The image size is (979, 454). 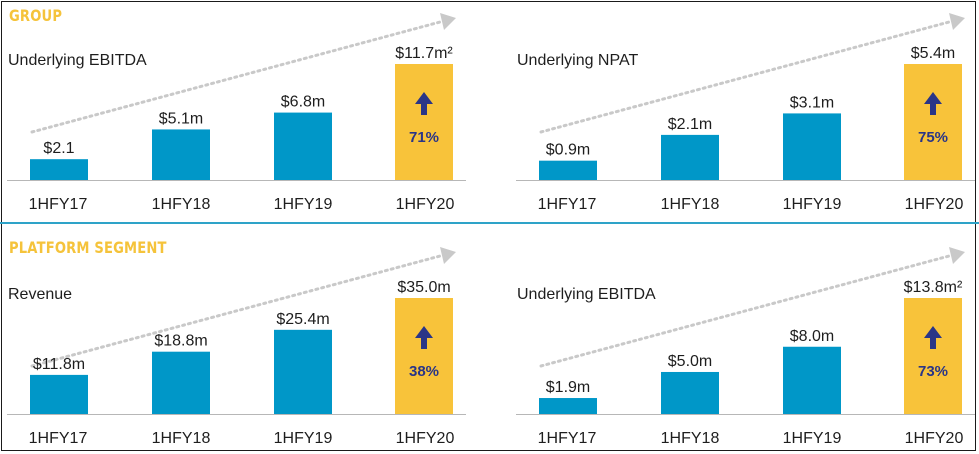 What do you see at coordinates (36, 15) in the screenshot?
I see `section-label-group: GROUP` at bounding box center [36, 15].